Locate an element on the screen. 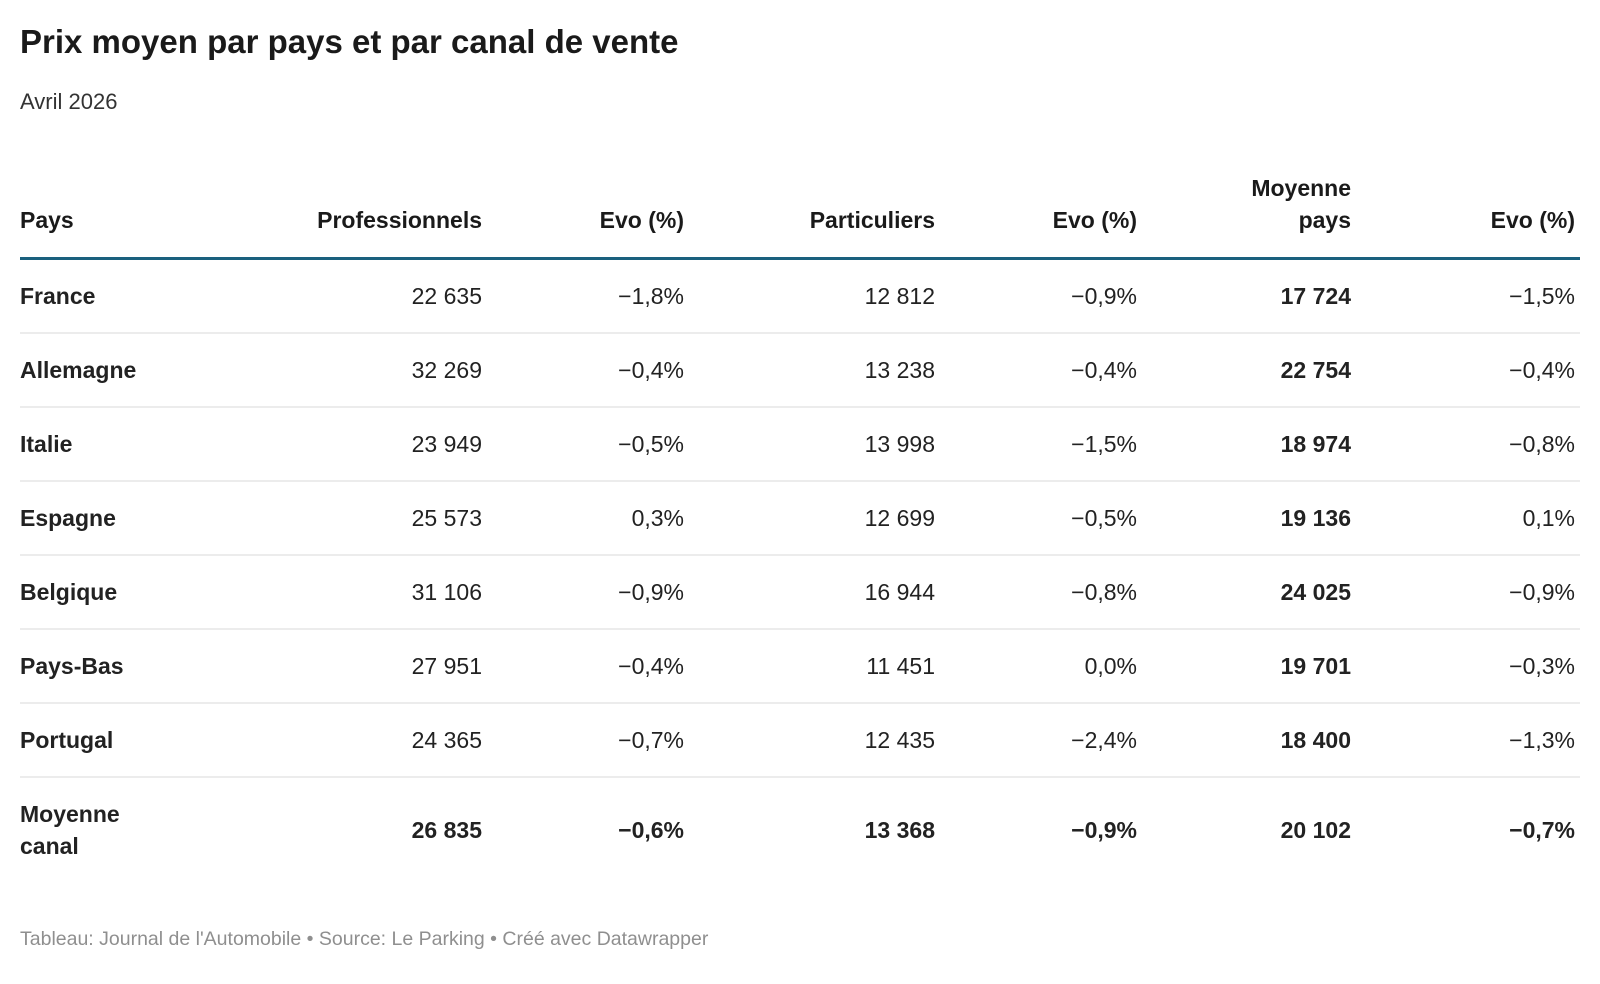  country-cell: France is located at coordinates (58, 296).